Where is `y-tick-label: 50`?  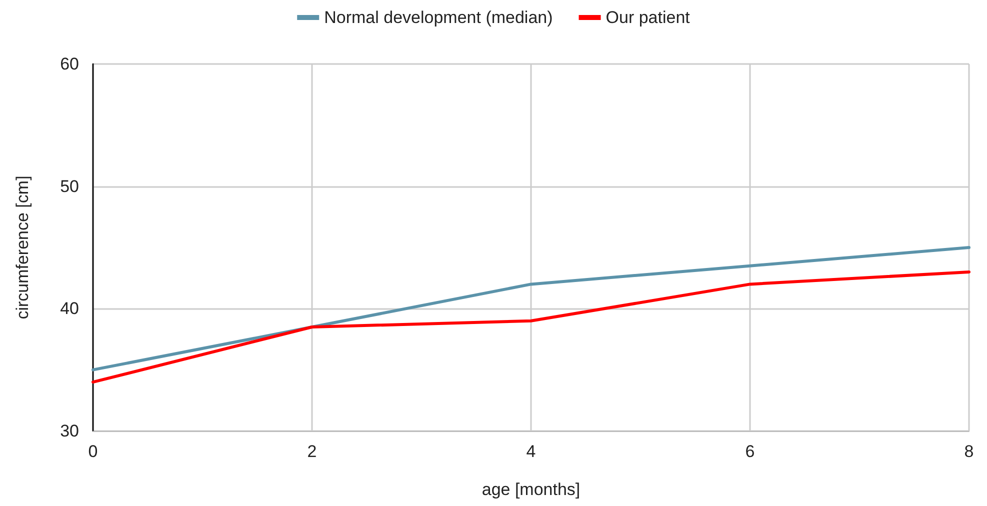
y-tick-label: 50 is located at coordinates (69, 186).